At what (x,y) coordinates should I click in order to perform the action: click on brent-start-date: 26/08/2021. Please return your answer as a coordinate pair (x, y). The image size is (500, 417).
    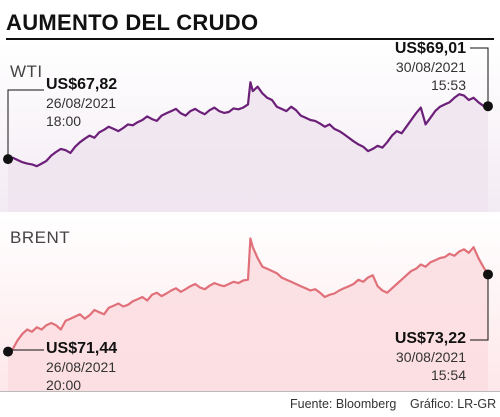
    Looking at the image, I should click on (81, 367).